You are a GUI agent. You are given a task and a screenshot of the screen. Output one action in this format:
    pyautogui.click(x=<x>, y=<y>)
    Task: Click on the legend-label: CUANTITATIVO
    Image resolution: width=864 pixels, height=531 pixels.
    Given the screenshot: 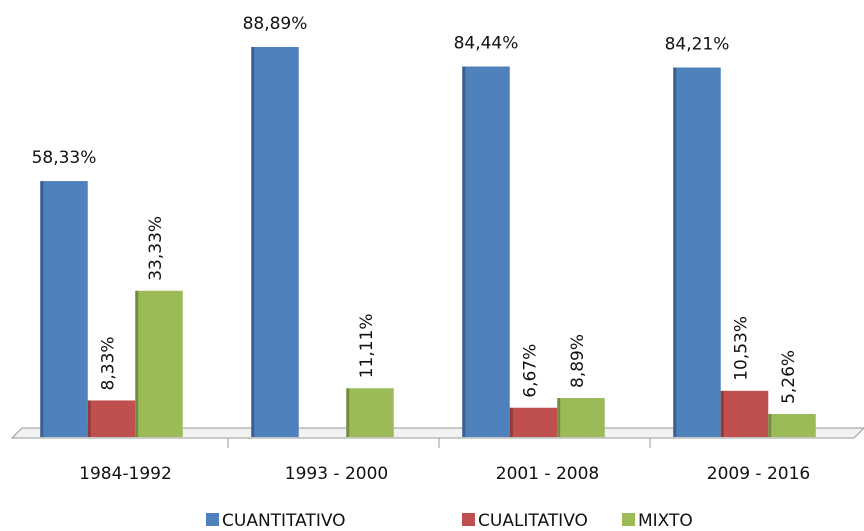 What is the action you would take?
    pyautogui.click(x=284, y=521)
    